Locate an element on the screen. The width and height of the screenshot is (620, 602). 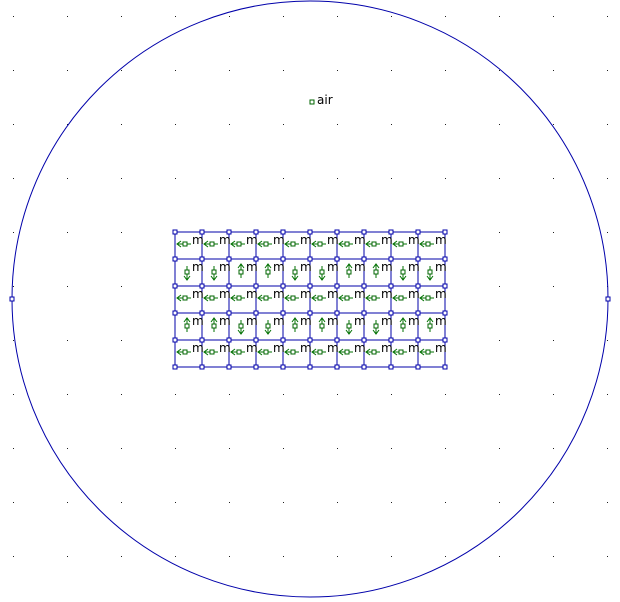
boundary-node-right is located at coordinates (608, 299).